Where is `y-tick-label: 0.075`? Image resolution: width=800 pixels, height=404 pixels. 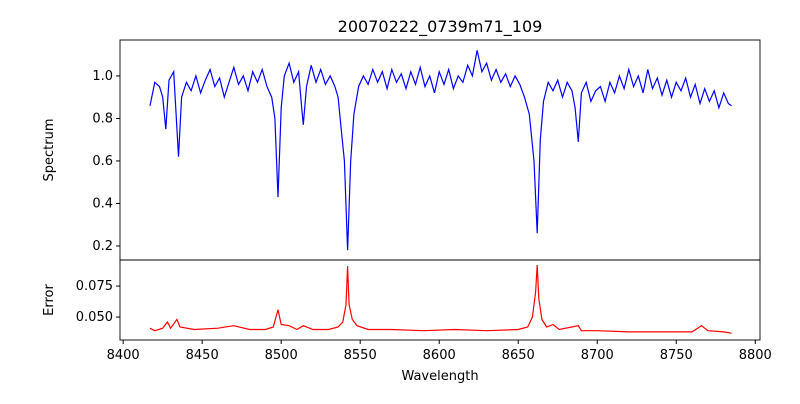 y-tick-label: 0.075 is located at coordinates (94, 286).